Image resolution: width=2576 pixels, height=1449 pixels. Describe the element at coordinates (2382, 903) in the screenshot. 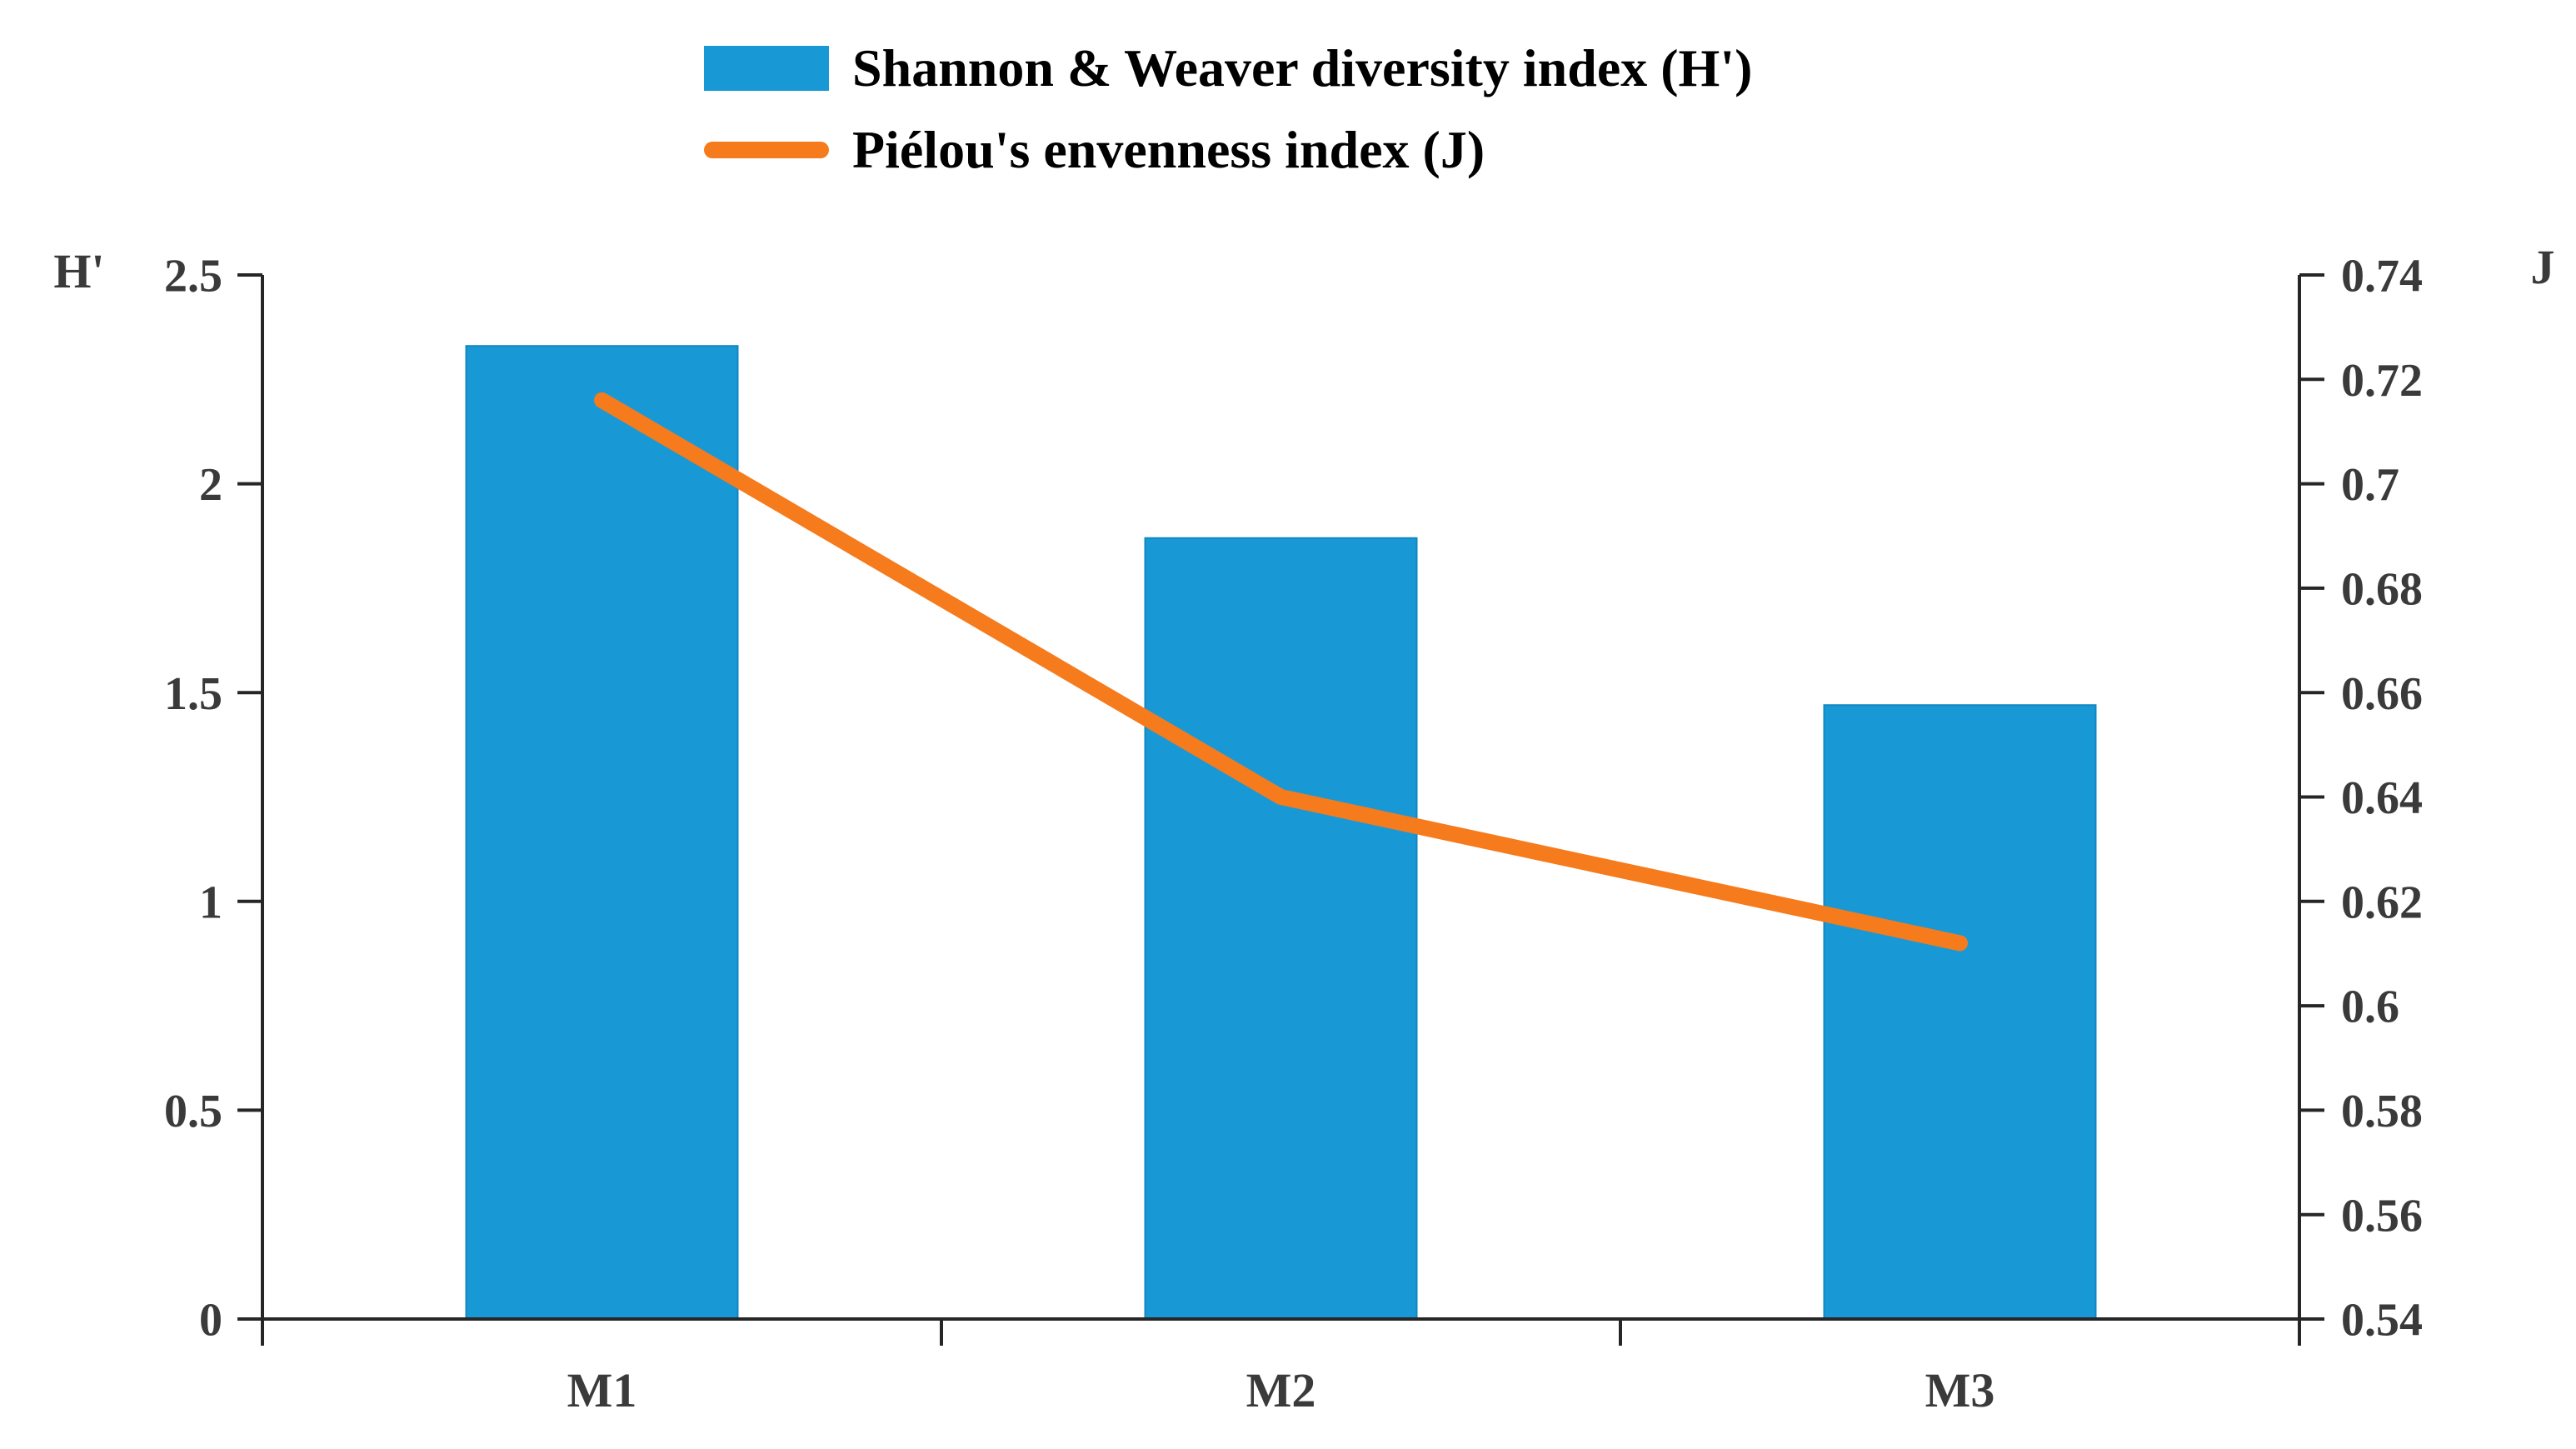

I see `right-axis-tick-label: 0.62` at that location.